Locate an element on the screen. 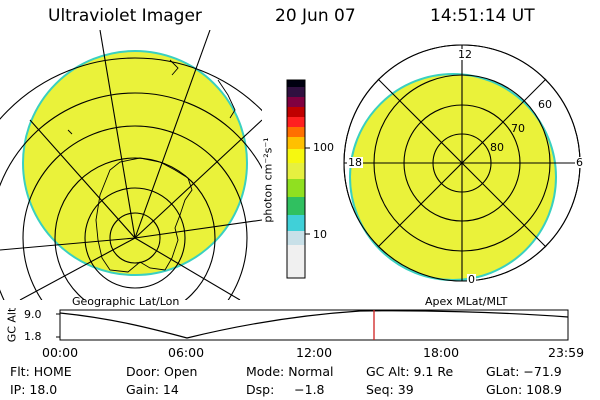 The width and height of the screenshot is (600, 400). status-dsp: Dsp: −1.8 is located at coordinates (285, 389).